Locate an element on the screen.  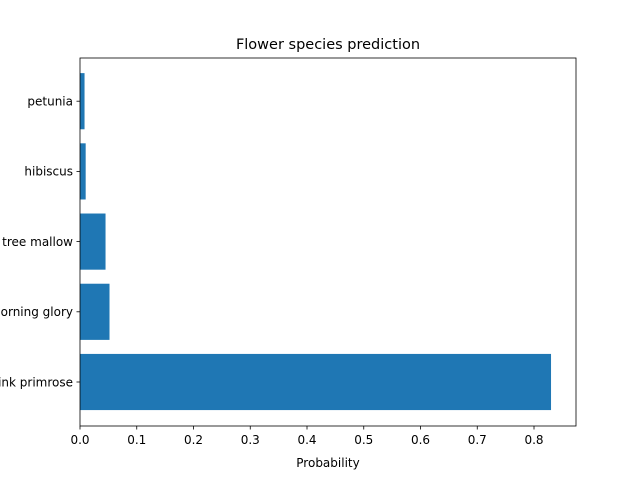
bar-morning-glory is located at coordinates (95, 311).